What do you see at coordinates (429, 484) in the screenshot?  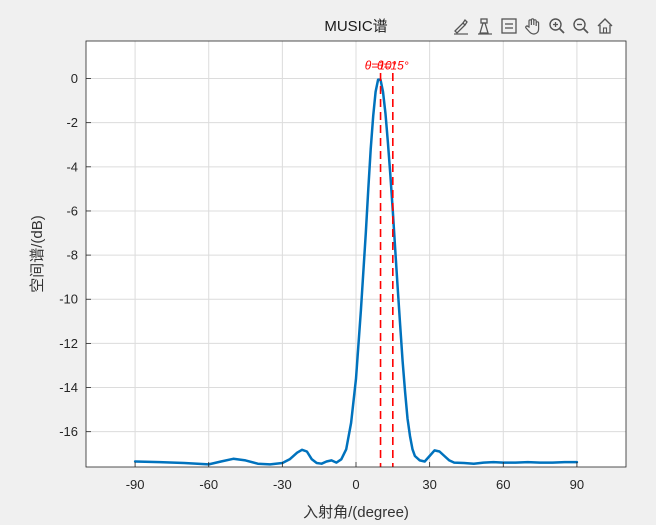 I see `x-tick-label: 30` at bounding box center [429, 484].